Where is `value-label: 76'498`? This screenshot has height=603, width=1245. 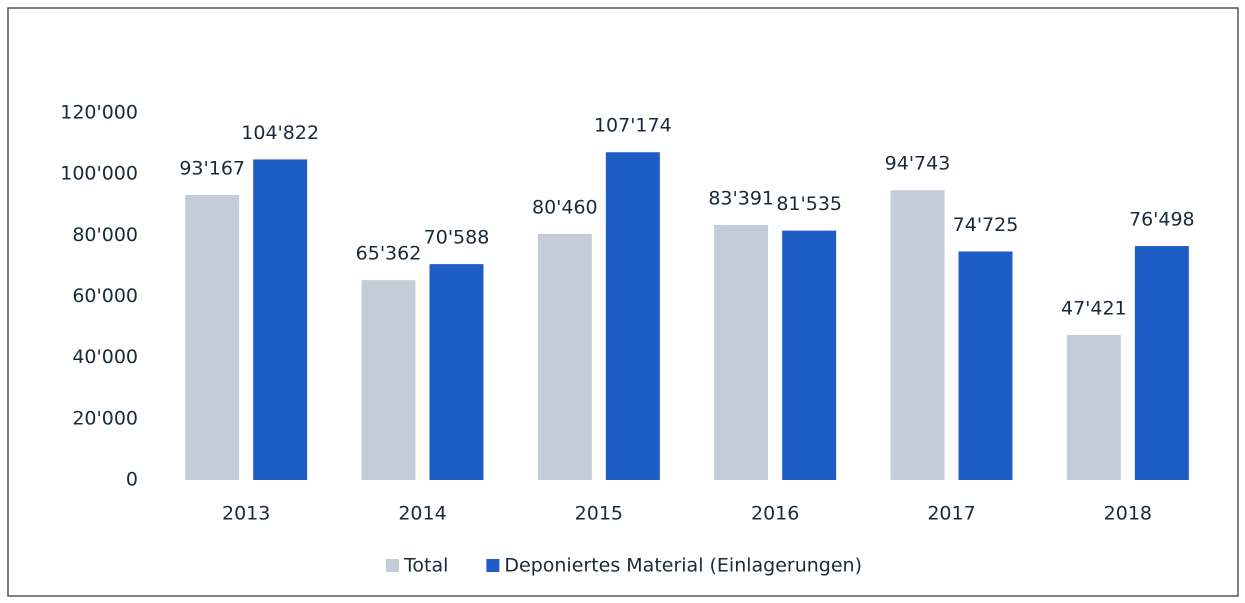 value-label: 76'498 is located at coordinates (1162, 220).